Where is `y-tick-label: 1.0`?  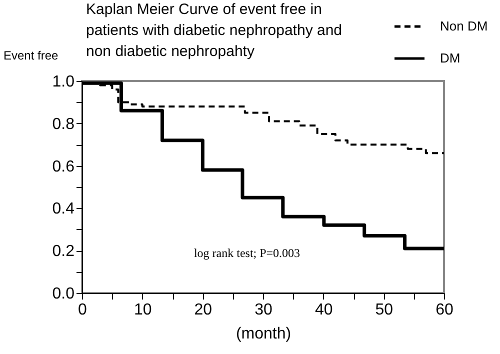 y-tick-label: 1.0 is located at coordinates (63, 82).